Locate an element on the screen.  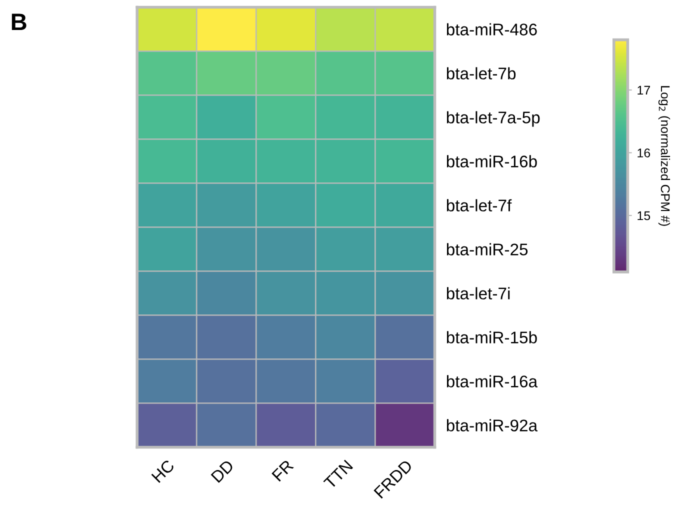
y-tick-label: bta-miR-16b is located at coordinates (491, 161).